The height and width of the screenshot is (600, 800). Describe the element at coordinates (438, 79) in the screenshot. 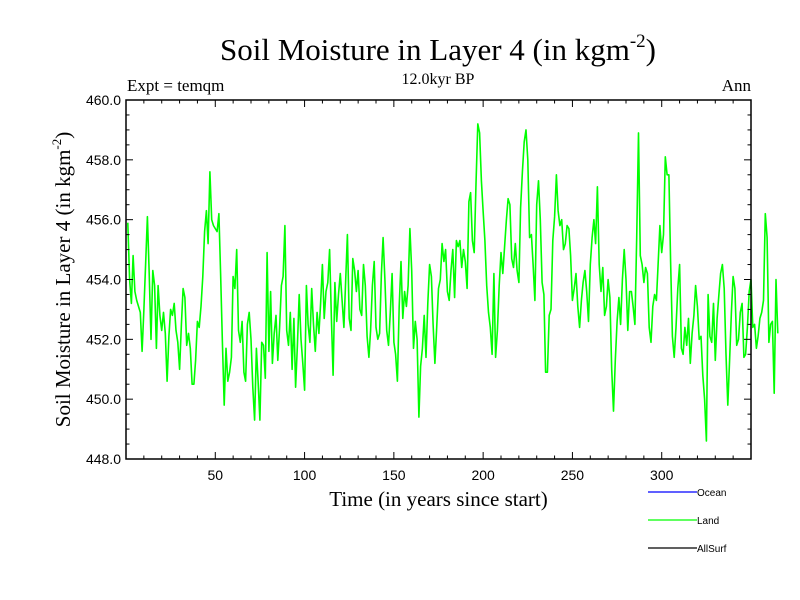

I see `chart-subtitle: 12.0kyr BP` at that location.